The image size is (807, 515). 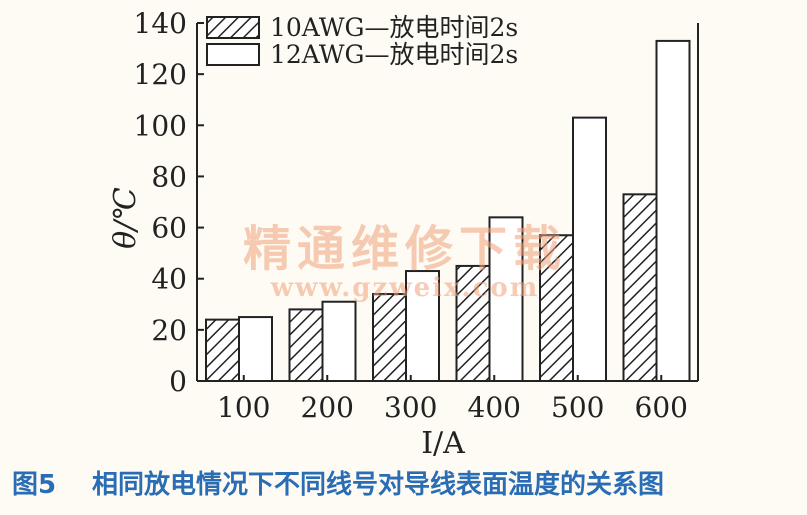 What do you see at coordinates (494, 407) in the screenshot?
I see `x-tick-label: 400` at bounding box center [494, 407].